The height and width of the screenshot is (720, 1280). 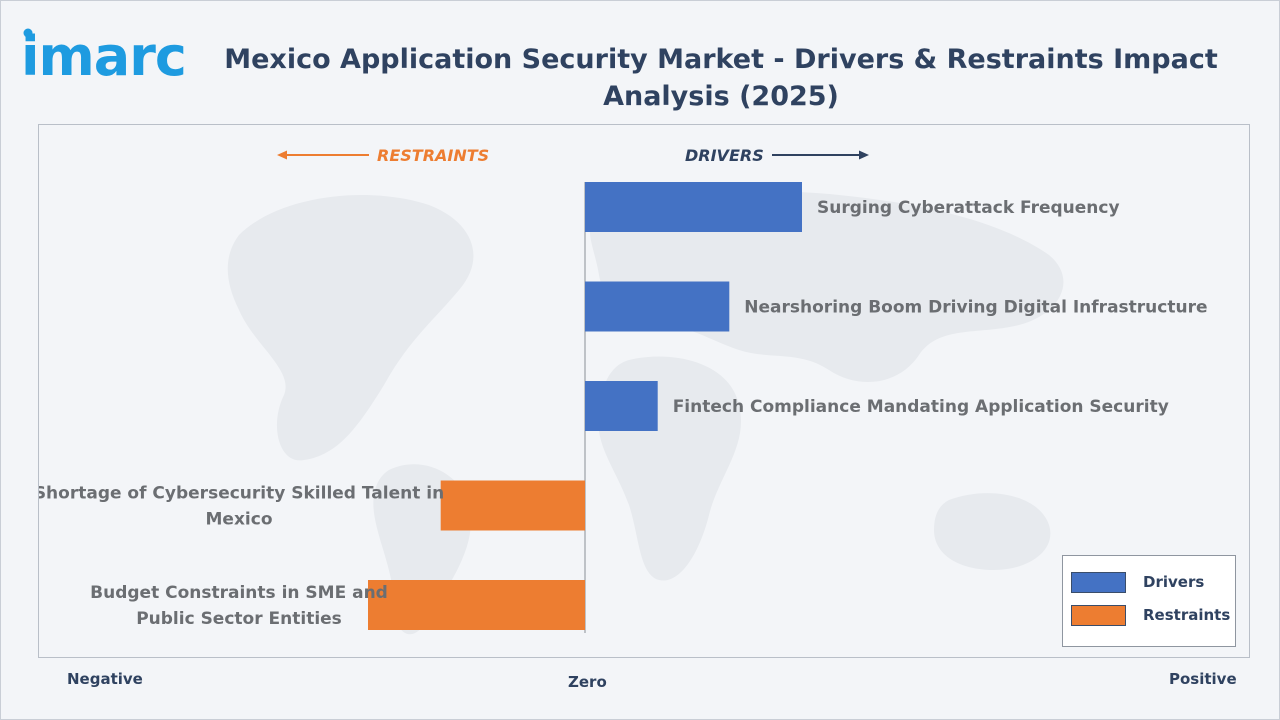 I want to click on axis-zero-label: Zero, so click(x=587, y=682).